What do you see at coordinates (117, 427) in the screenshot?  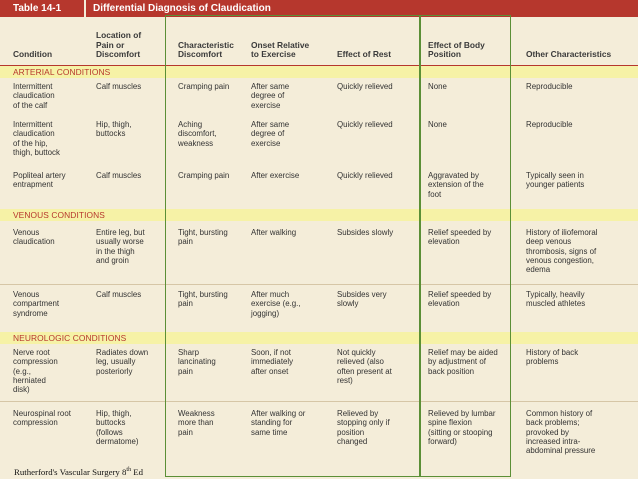 I see `row-7-location: Hip, thigh, buttocks (follows dermatome)` at bounding box center [117, 427].